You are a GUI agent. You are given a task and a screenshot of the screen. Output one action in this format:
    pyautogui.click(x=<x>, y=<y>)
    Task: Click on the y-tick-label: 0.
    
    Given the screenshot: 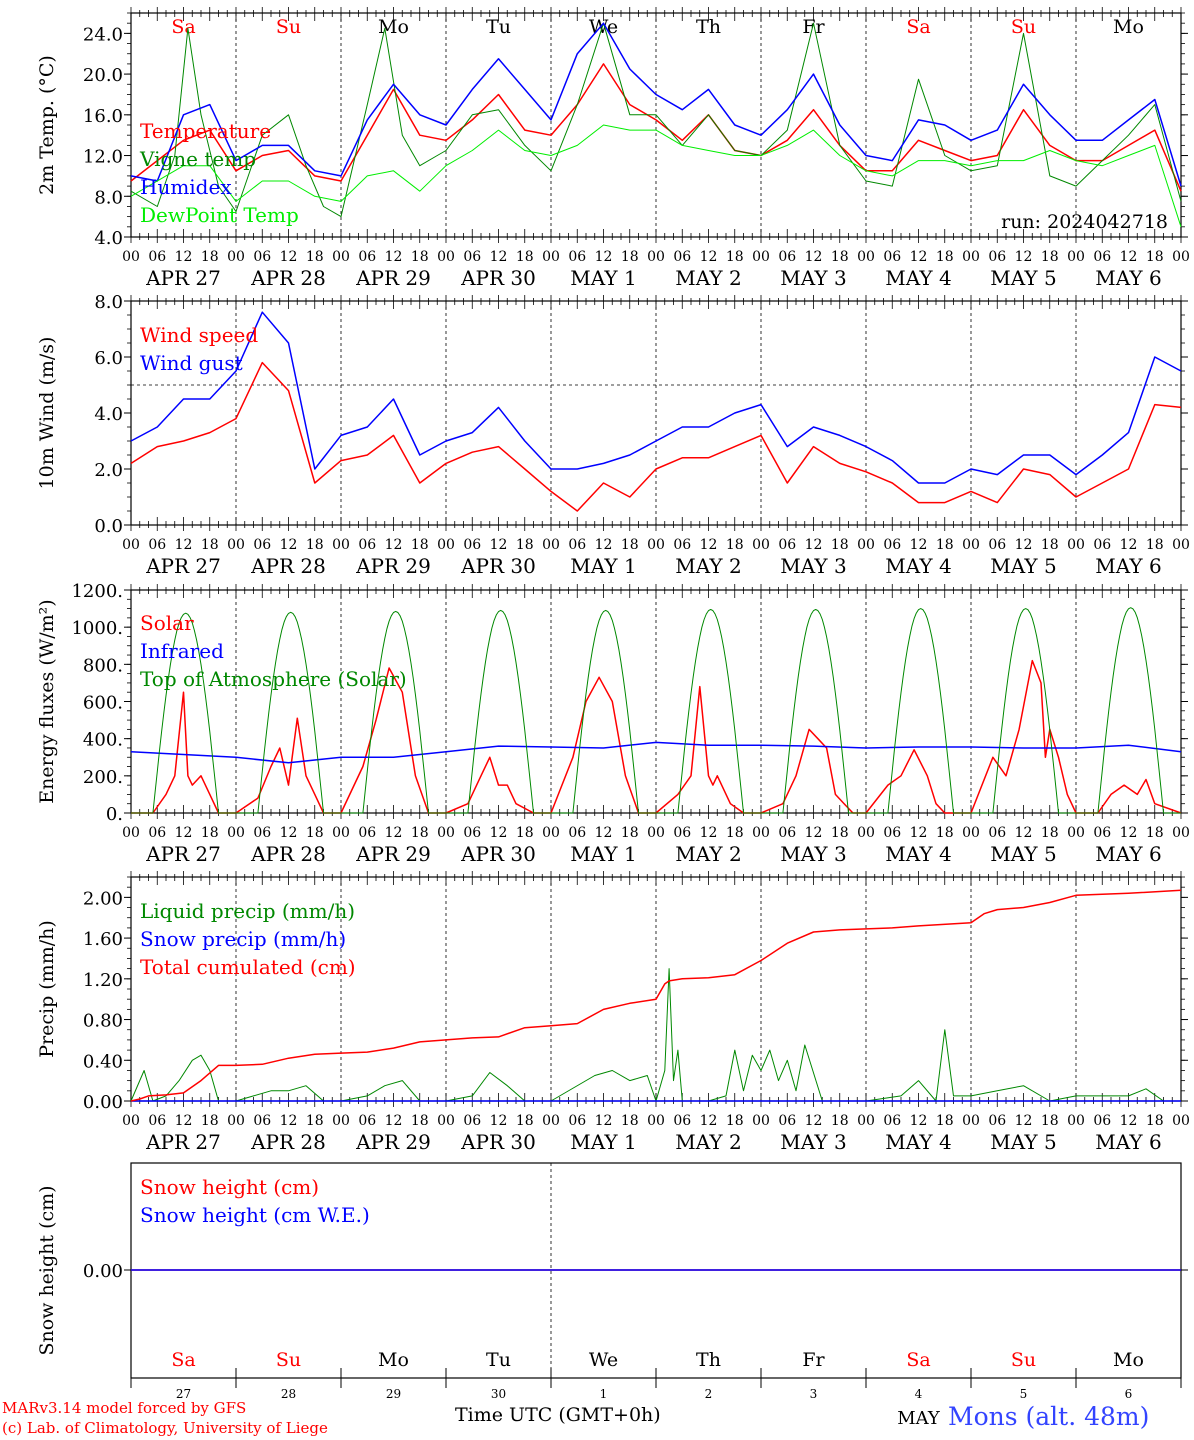 What is the action you would take?
    pyautogui.click(x=114, y=814)
    